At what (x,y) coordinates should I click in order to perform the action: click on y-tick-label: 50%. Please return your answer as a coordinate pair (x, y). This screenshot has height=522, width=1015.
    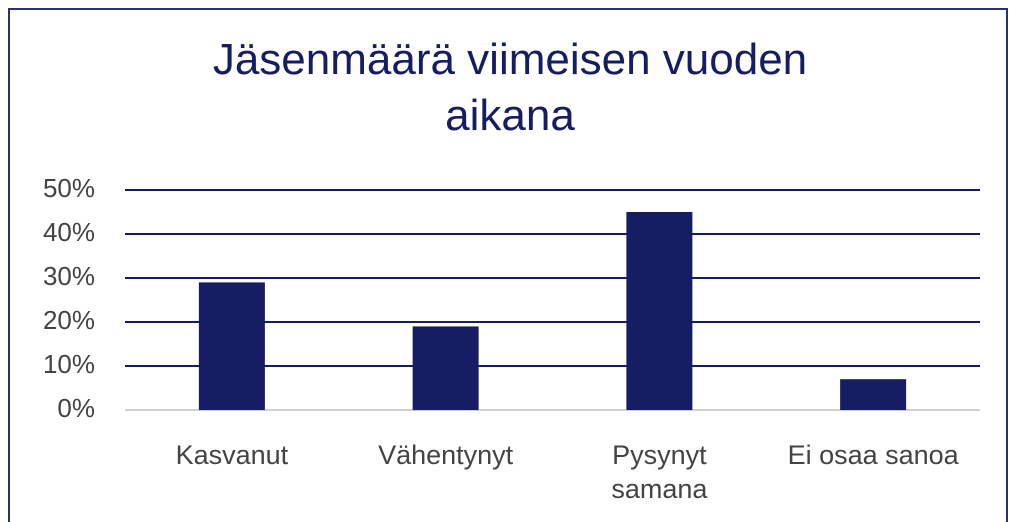
    Looking at the image, I should click on (69, 188).